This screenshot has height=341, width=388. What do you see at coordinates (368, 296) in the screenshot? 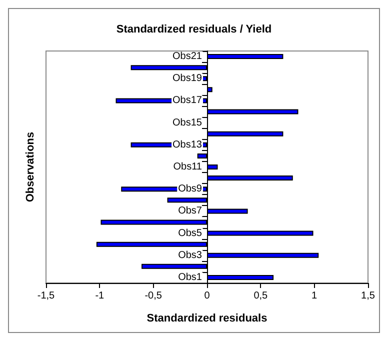
I see `x-tick-label: 1,5` at bounding box center [368, 296].